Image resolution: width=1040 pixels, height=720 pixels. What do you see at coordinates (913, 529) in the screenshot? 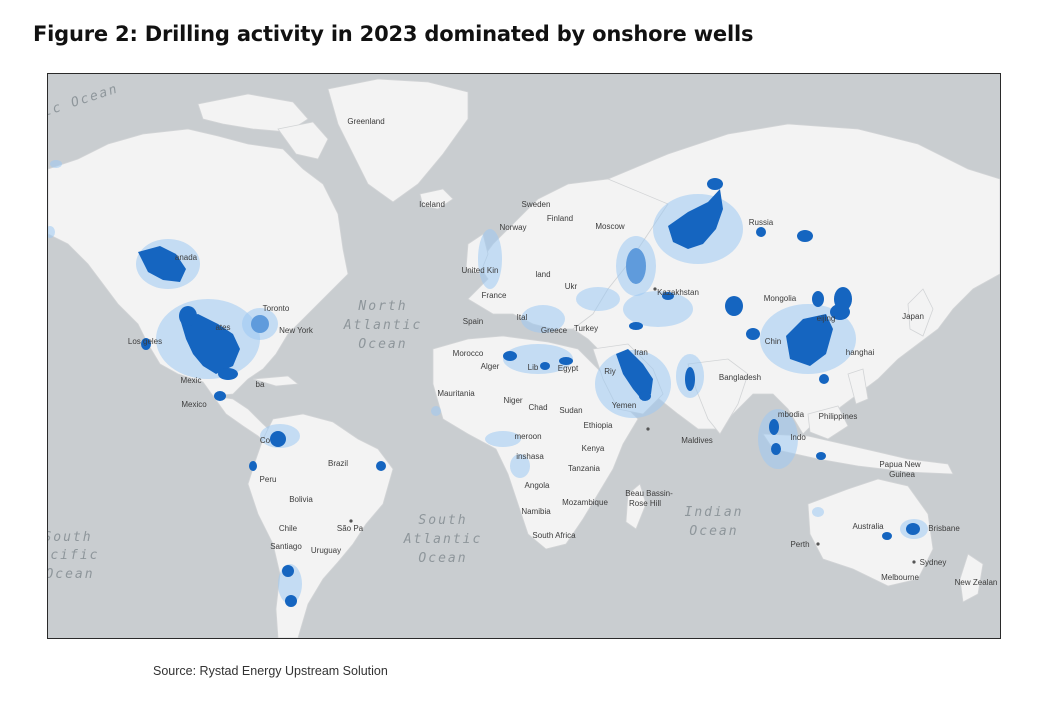
I see `activity-queensland` at bounding box center [913, 529].